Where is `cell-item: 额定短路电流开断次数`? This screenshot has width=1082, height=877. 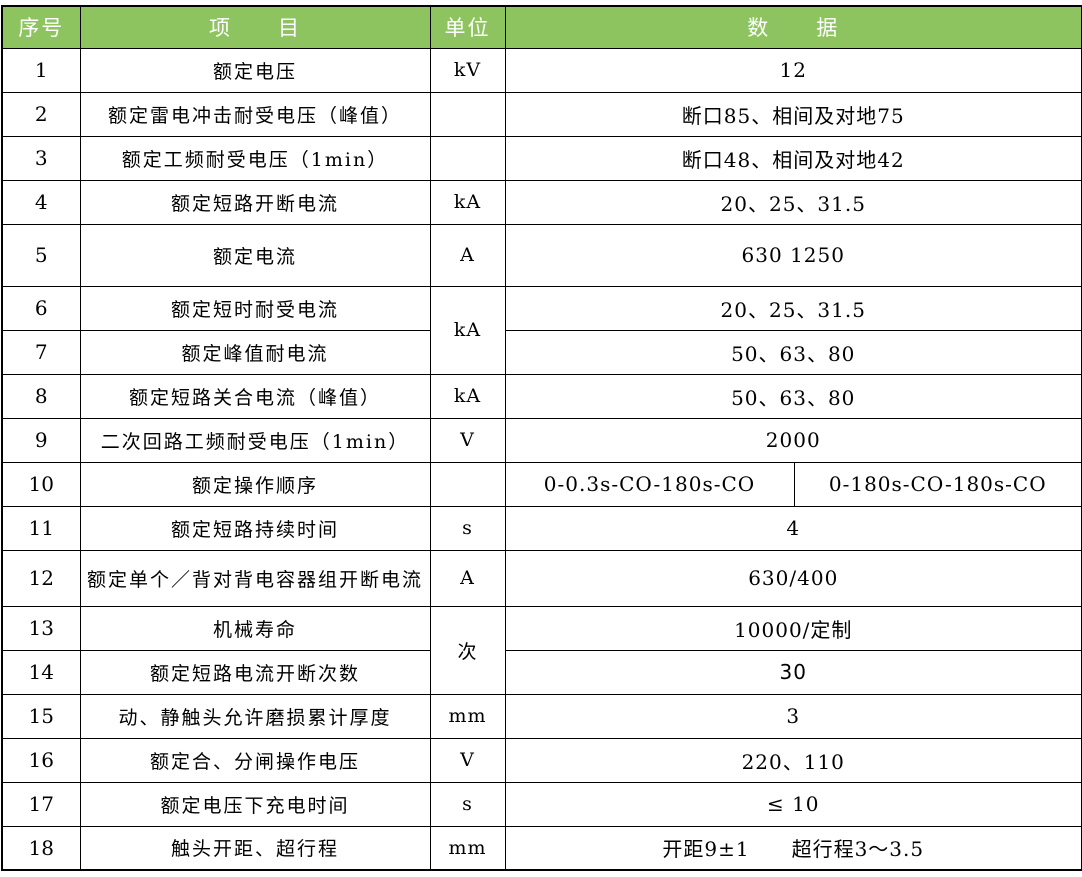
cell-item: 额定短路电流开断次数 is located at coordinates (255, 672).